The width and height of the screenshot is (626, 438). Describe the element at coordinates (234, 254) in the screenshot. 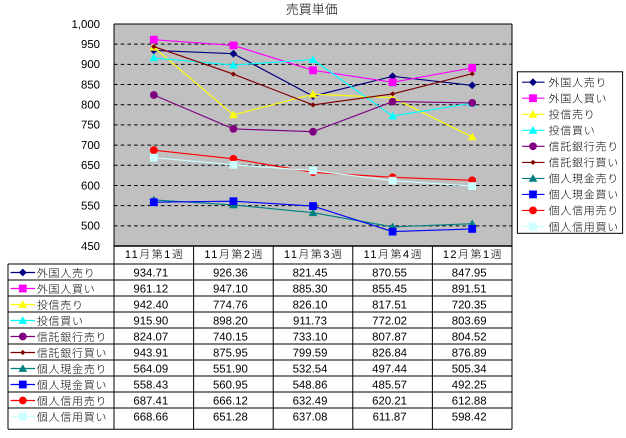

I see `svg-text: 11月第2週` at that location.